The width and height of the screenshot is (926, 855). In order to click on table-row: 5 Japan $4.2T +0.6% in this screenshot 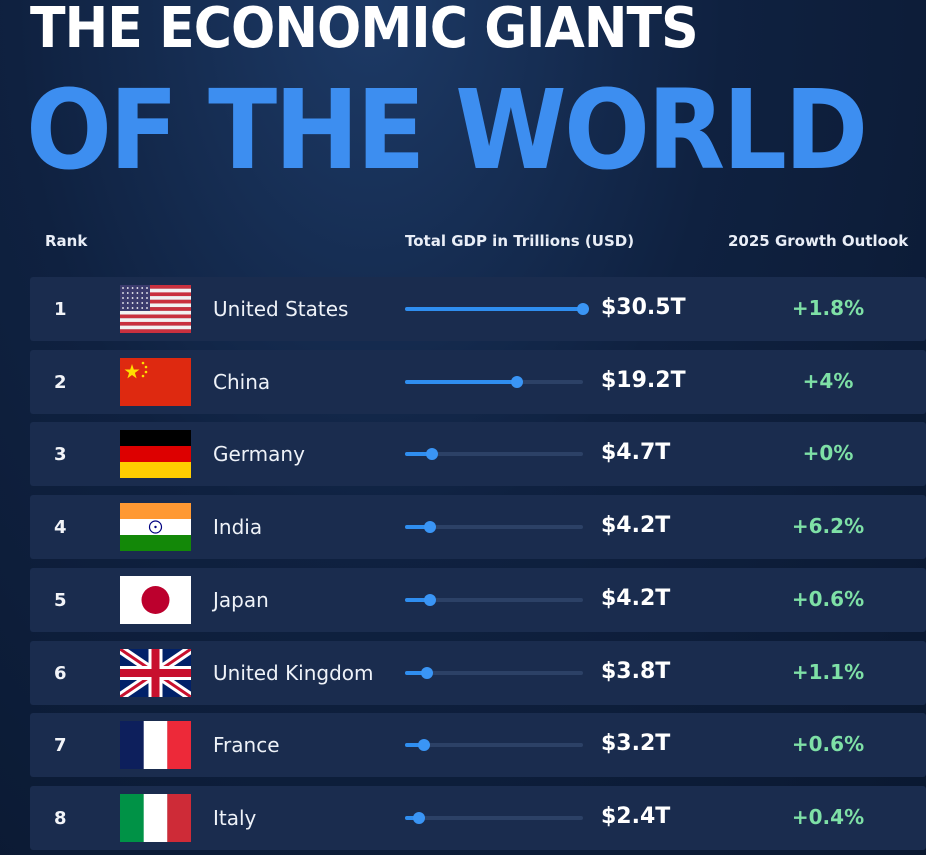, I will do `click(478, 599)`.